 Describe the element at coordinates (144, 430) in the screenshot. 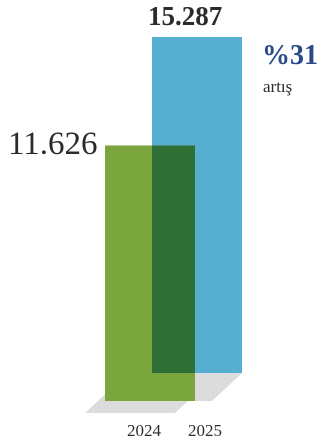

I see `x-tick-2024: 2024` at that location.